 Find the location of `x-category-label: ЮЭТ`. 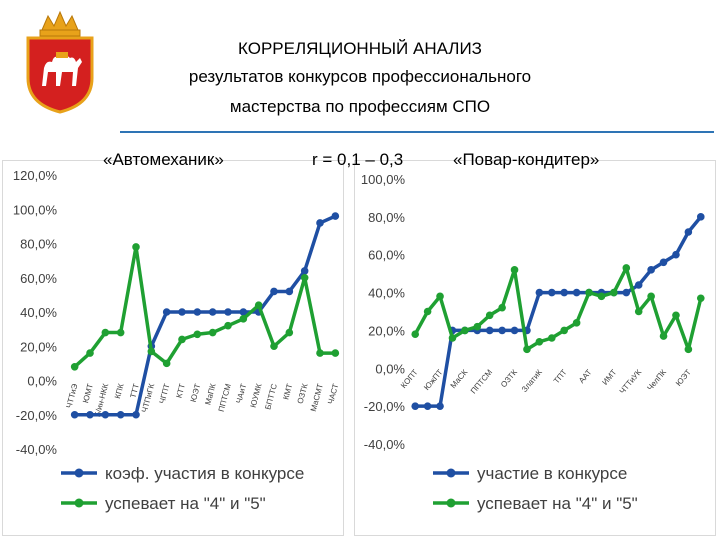

x-category-label: ЮЭТ is located at coordinates (196, 393).